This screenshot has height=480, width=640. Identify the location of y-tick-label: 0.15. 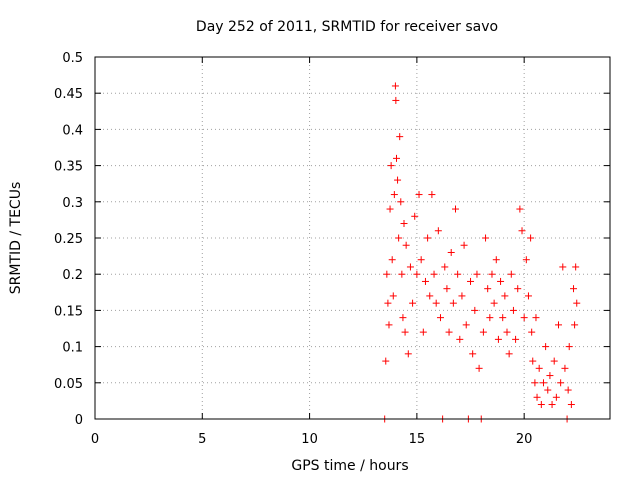
(68, 311).